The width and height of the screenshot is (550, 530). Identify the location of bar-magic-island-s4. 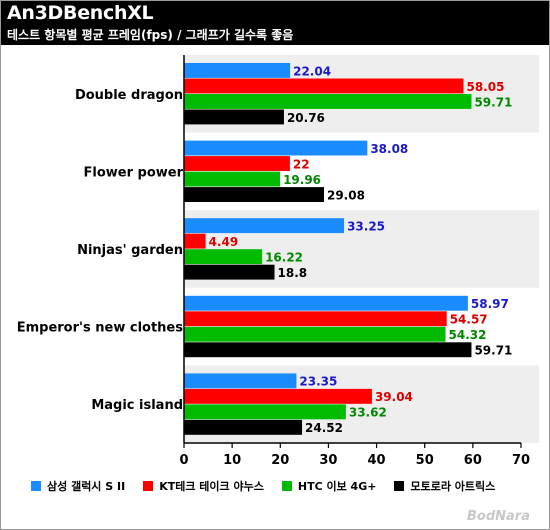
(243, 427).